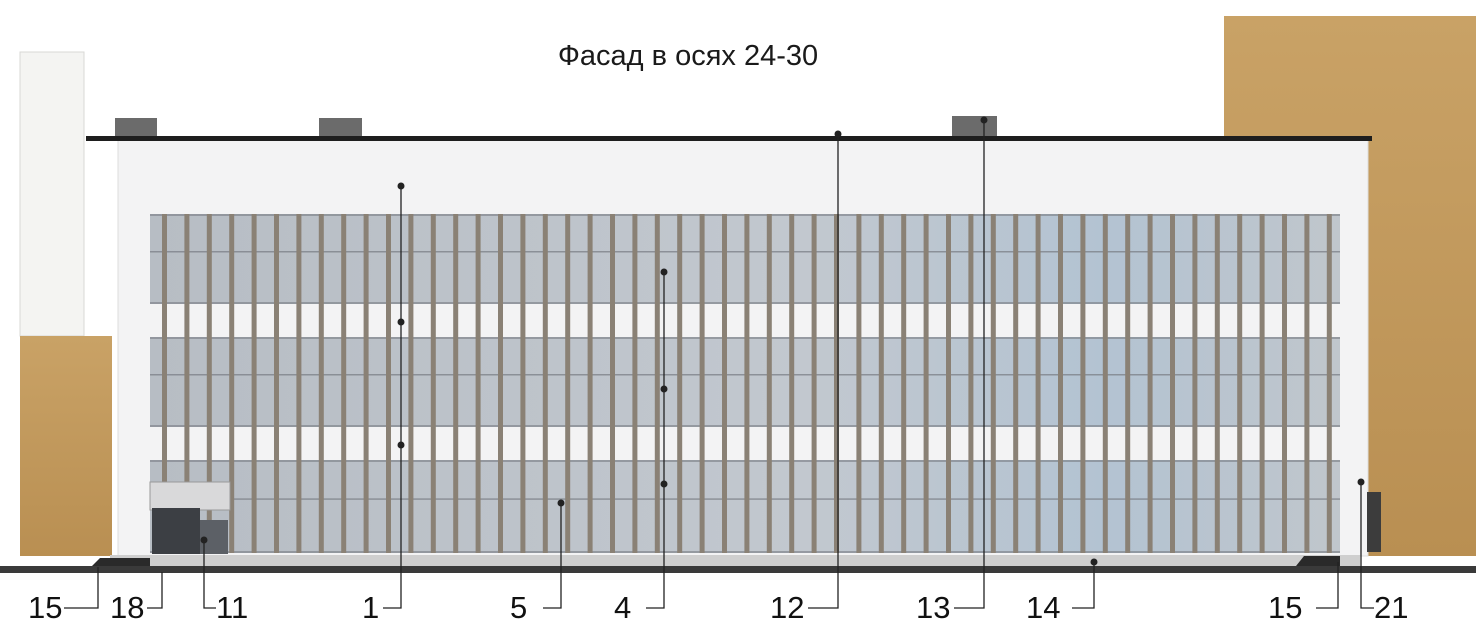 This screenshot has width=1476, height=630. I want to click on callout-12: 12, so click(787, 607).